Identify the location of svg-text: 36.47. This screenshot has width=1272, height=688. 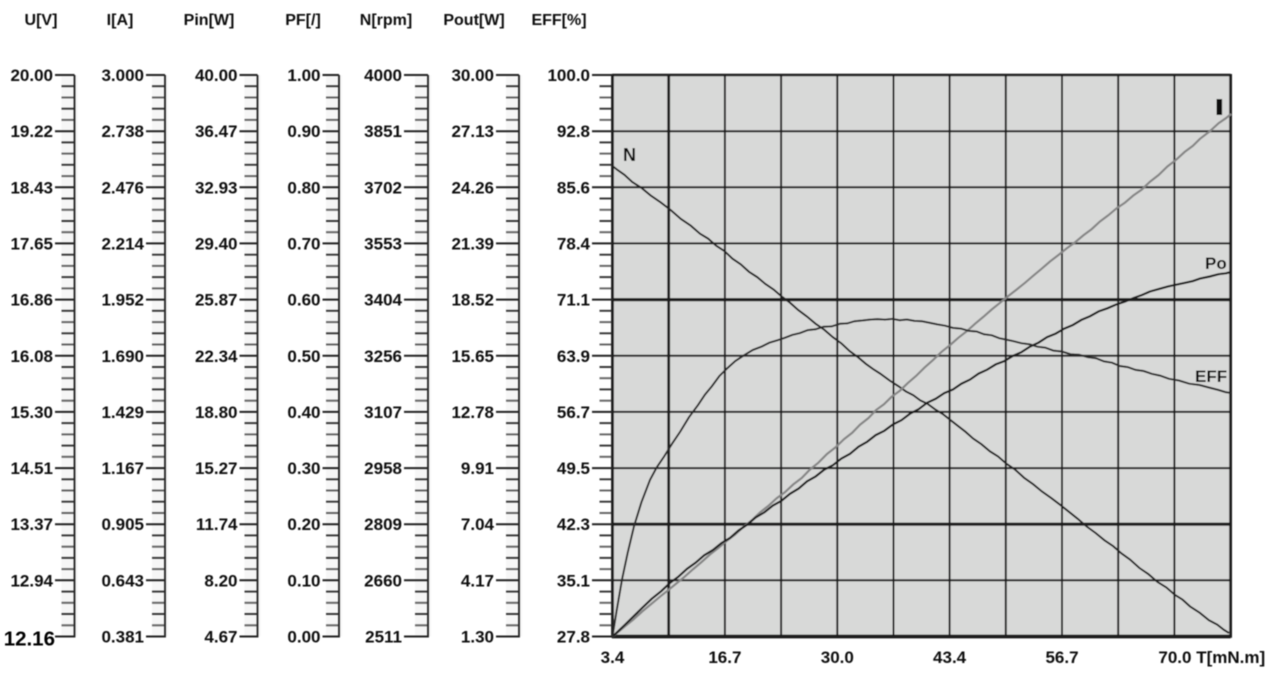
(216, 131).